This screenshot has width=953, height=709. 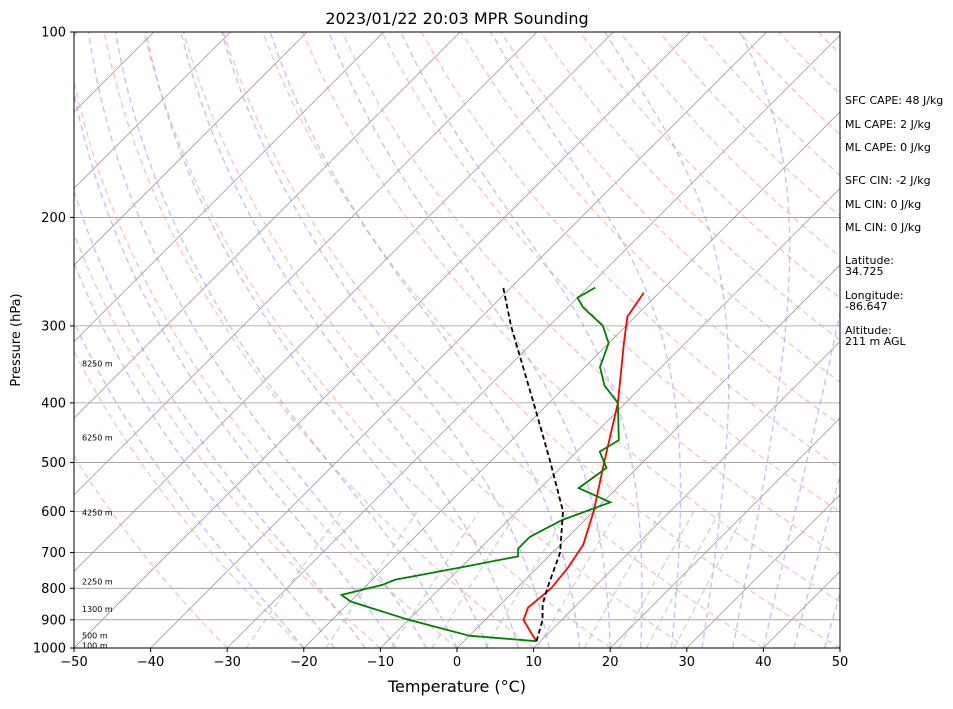 What do you see at coordinates (456, 18) in the screenshot?
I see `chart-title: 2023/01/22 20:03 MPR Sounding` at bounding box center [456, 18].